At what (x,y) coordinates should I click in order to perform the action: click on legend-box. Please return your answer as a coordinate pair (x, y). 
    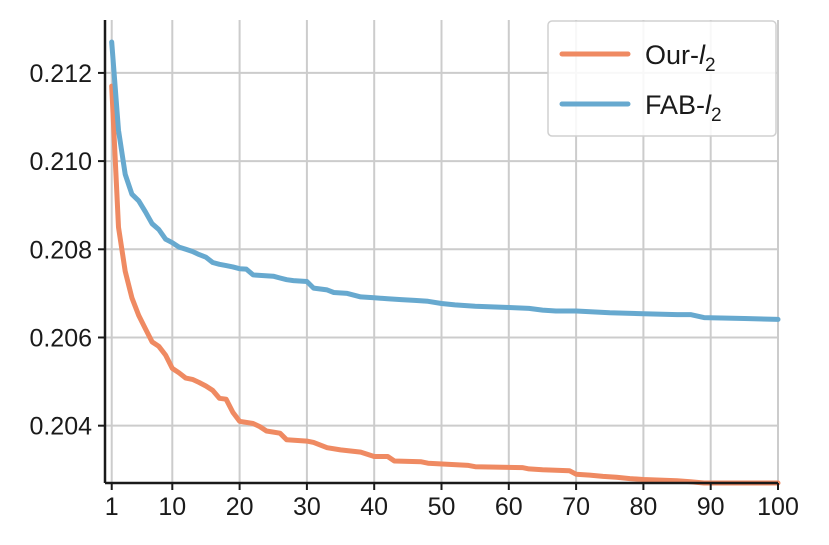
    Looking at the image, I should click on (662, 78).